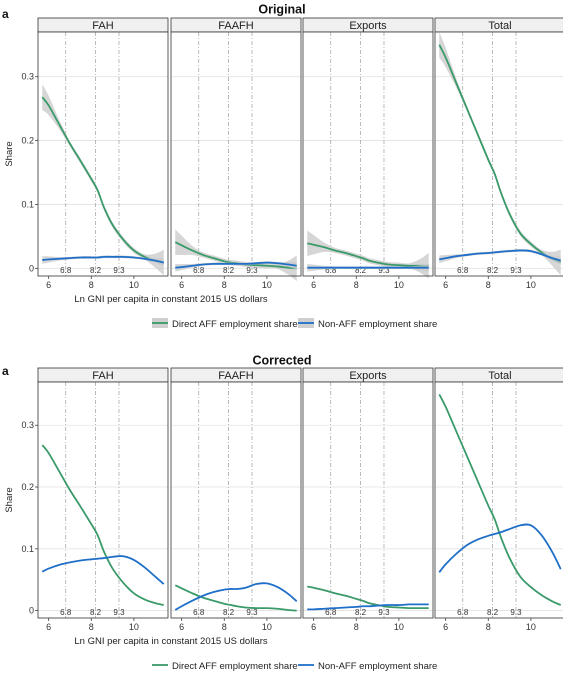  Describe the element at coordinates (281, 9) in the screenshot. I see `section-title: Original` at that location.